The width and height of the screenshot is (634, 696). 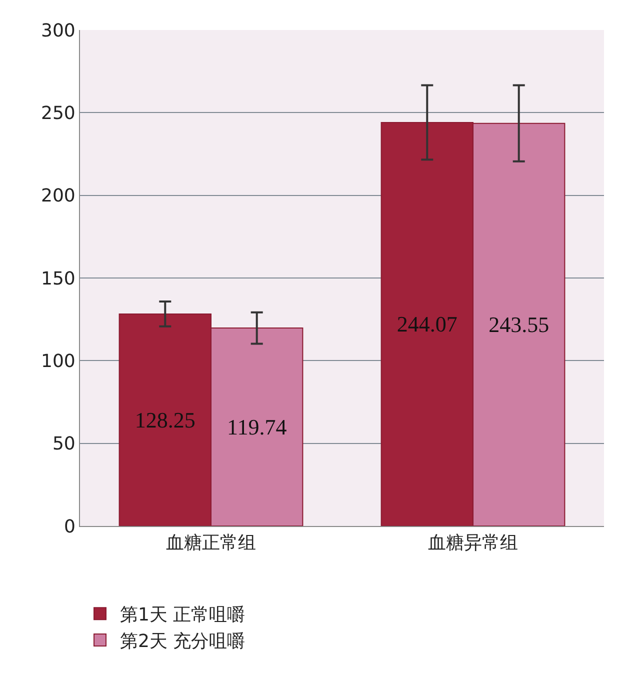 I want to click on legend-label: 第1天 正常咀嚼, so click(x=183, y=615).